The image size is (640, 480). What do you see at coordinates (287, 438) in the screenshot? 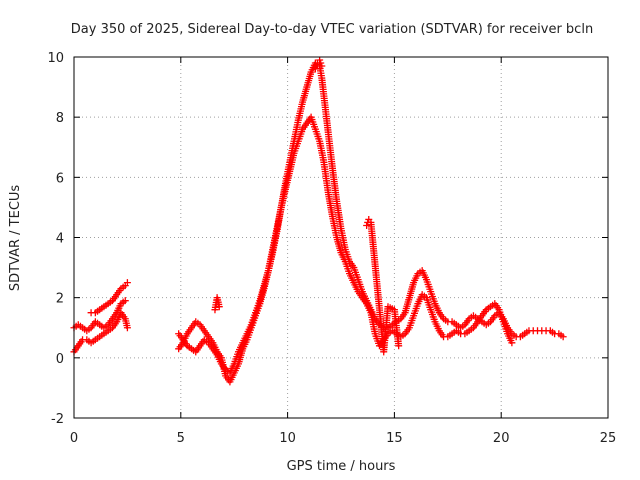
I see `x-tick-label: 10` at bounding box center [287, 438].